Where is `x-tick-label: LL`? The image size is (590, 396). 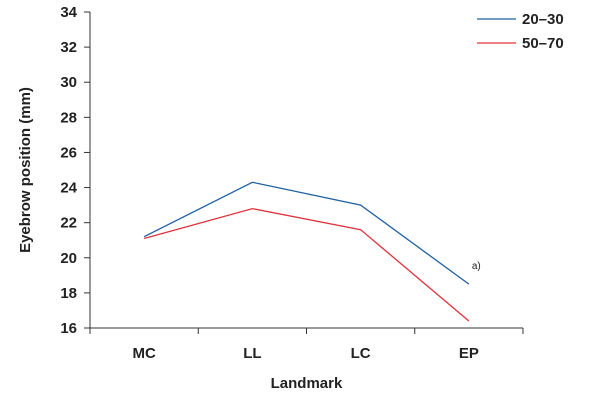
x-tick-label: LL is located at coordinates (252, 353).